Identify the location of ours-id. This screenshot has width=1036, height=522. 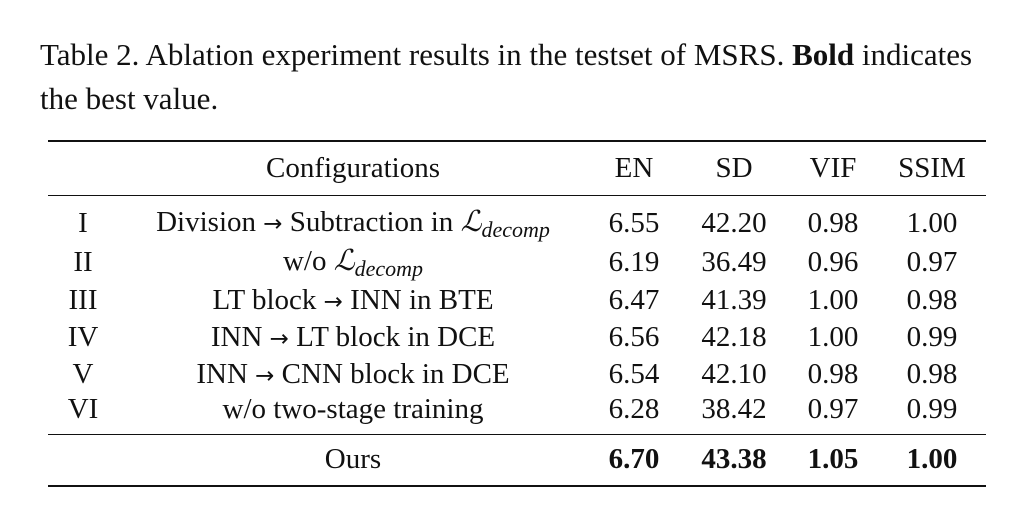
(83, 460).